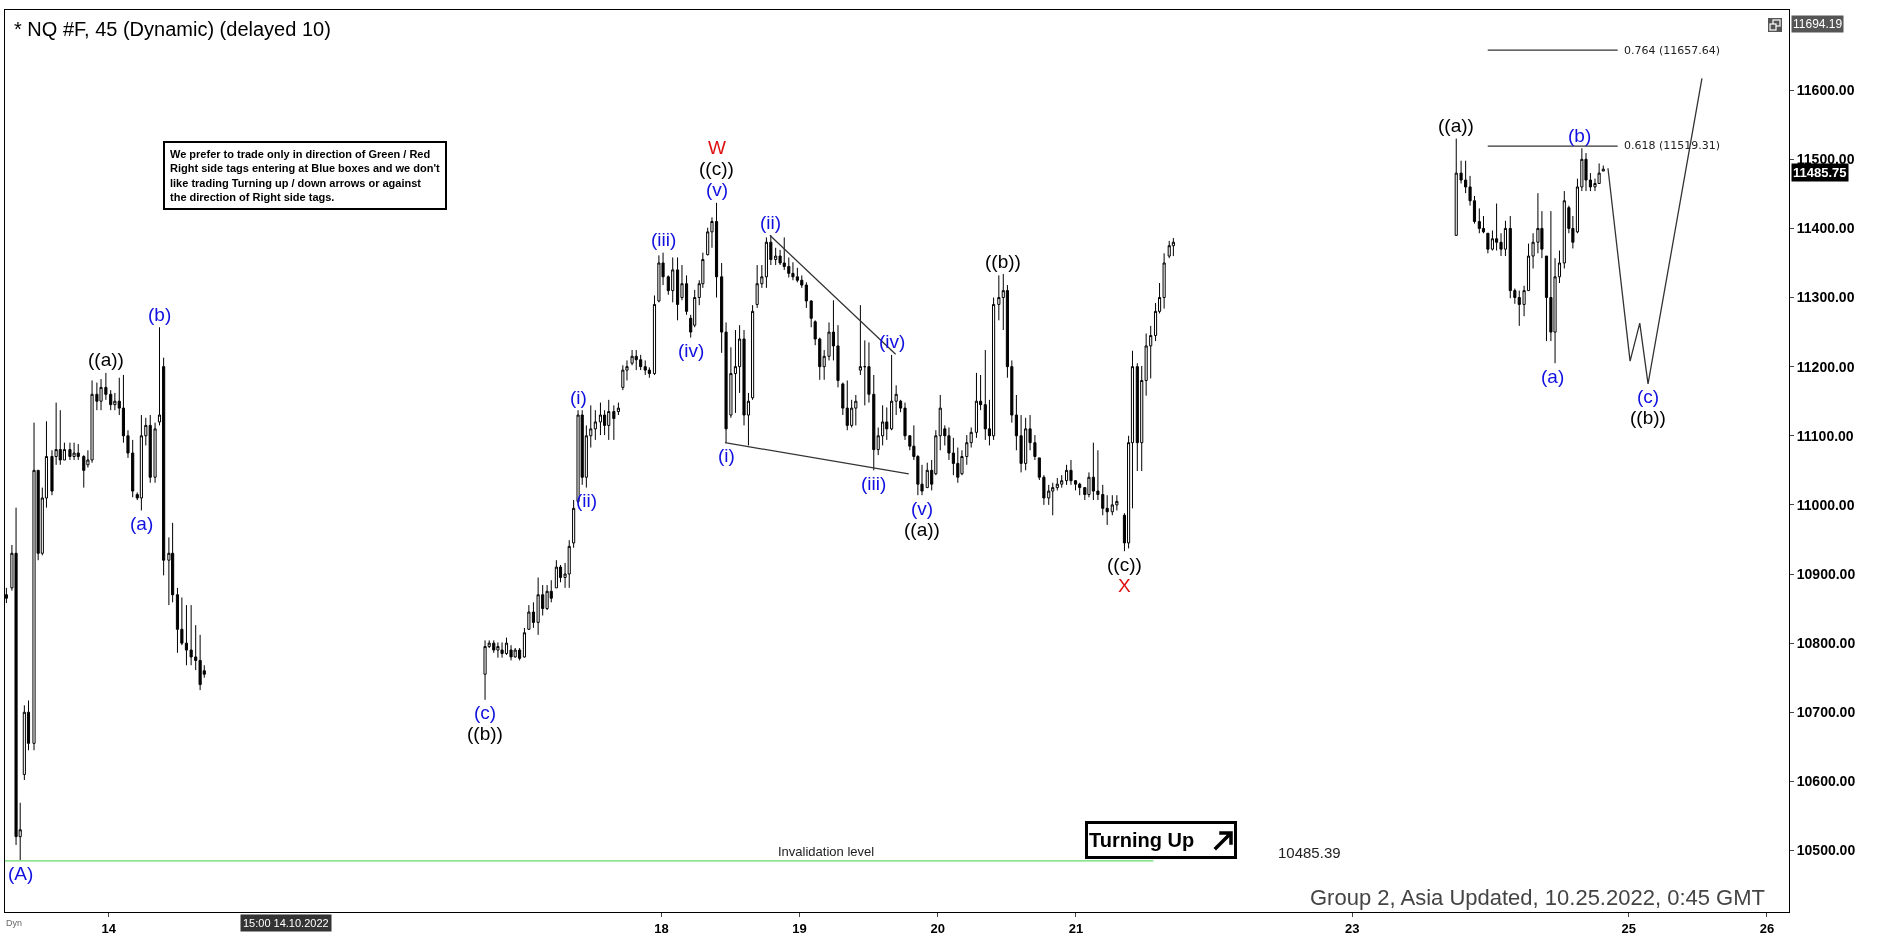 Image resolution: width=1885 pixels, height=941 pixels. I want to click on y-tick-label: 11000.00, so click(1825, 504).